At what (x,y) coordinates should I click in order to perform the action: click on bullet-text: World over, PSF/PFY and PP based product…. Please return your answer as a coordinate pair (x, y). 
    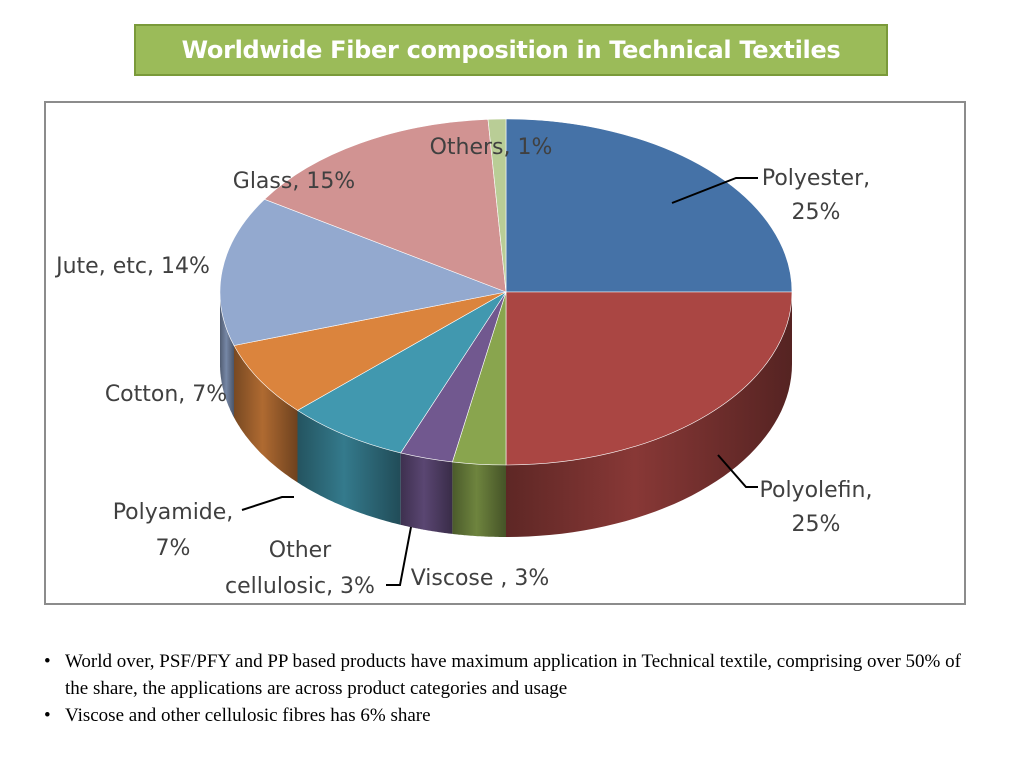
    Looking at the image, I should click on (513, 675).